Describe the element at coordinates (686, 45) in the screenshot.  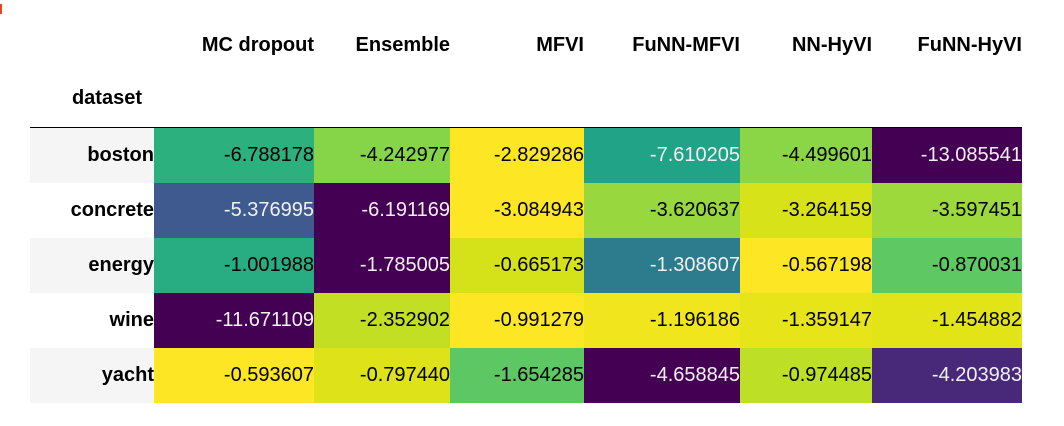
I see `column-header: FuNN-MFVI` at that location.